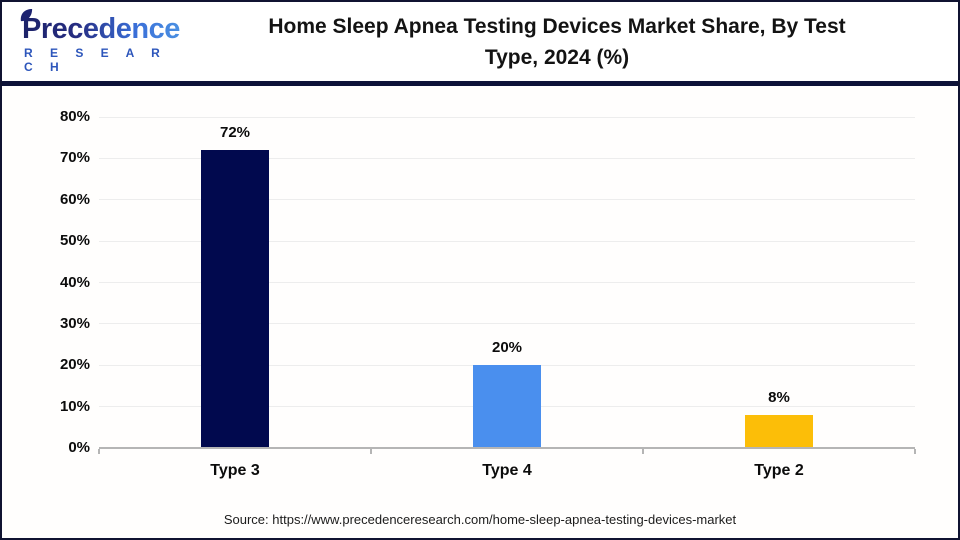  What do you see at coordinates (74, 199) in the screenshot?
I see `y-axis-tick-label: 60%` at bounding box center [74, 199].